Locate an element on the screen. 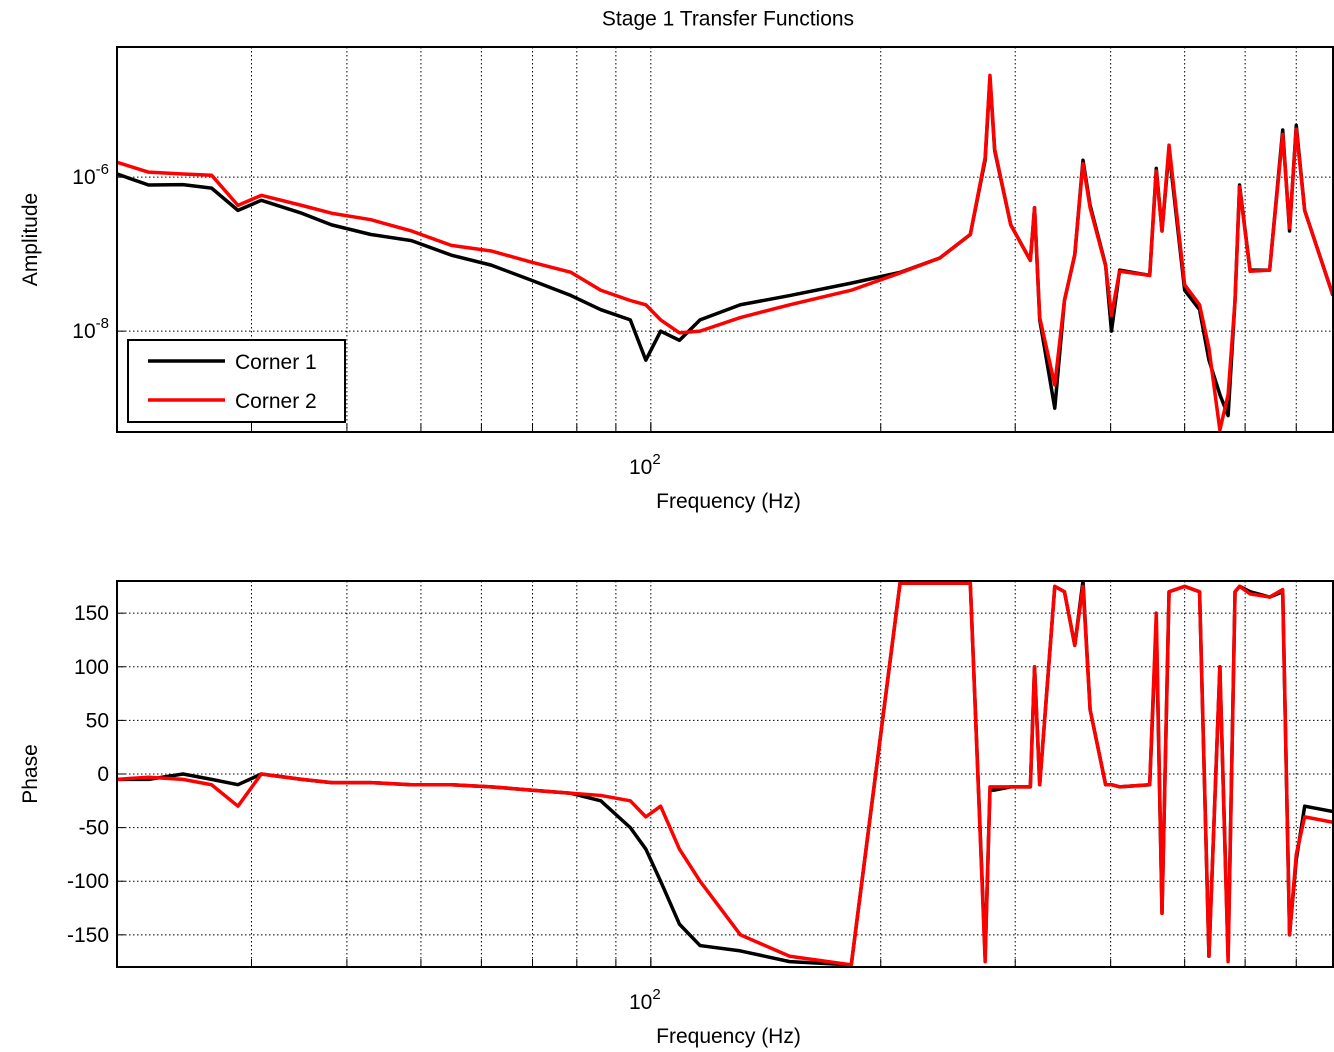 This screenshot has width=1334, height=1052. y-tick-label: 150 is located at coordinates (91, 613).